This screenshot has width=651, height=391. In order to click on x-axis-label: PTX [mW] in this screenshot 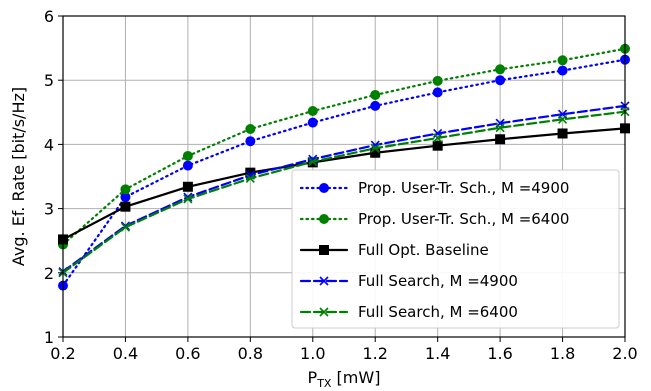, I will do `click(344, 379)`.